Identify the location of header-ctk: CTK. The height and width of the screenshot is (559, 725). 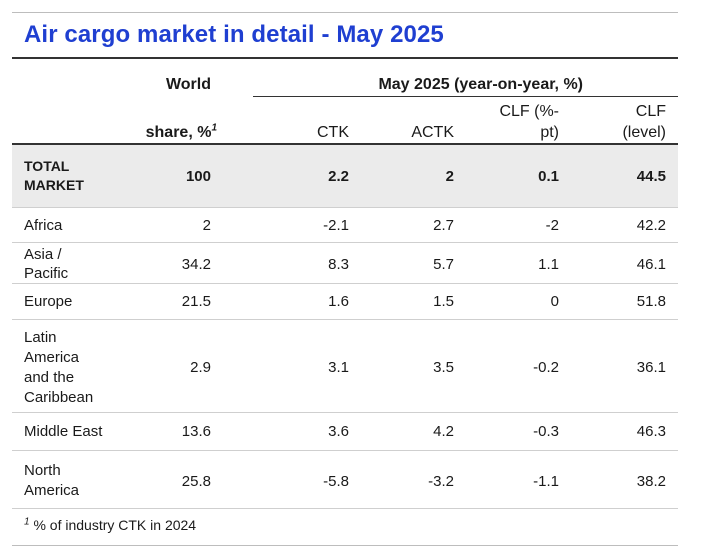
(333, 132).